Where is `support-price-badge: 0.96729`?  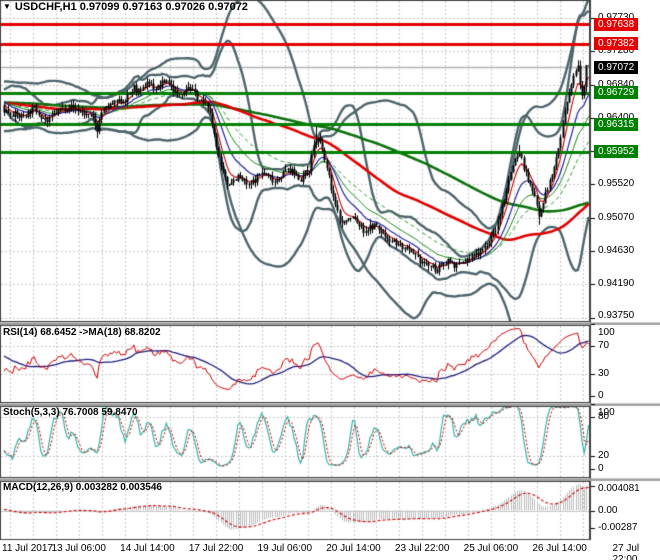 support-price-badge: 0.96729 is located at coordinates (616, 93).